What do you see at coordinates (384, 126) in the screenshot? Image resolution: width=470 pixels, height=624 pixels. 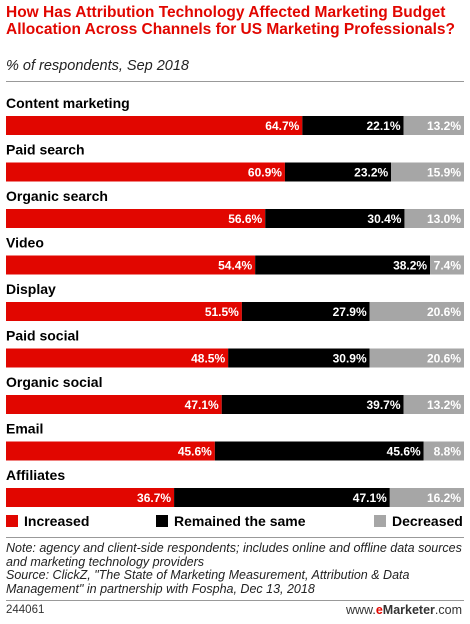 I see `value-label-content-marketing-remained-same: 22.1%` at bounding box center [384, 126].